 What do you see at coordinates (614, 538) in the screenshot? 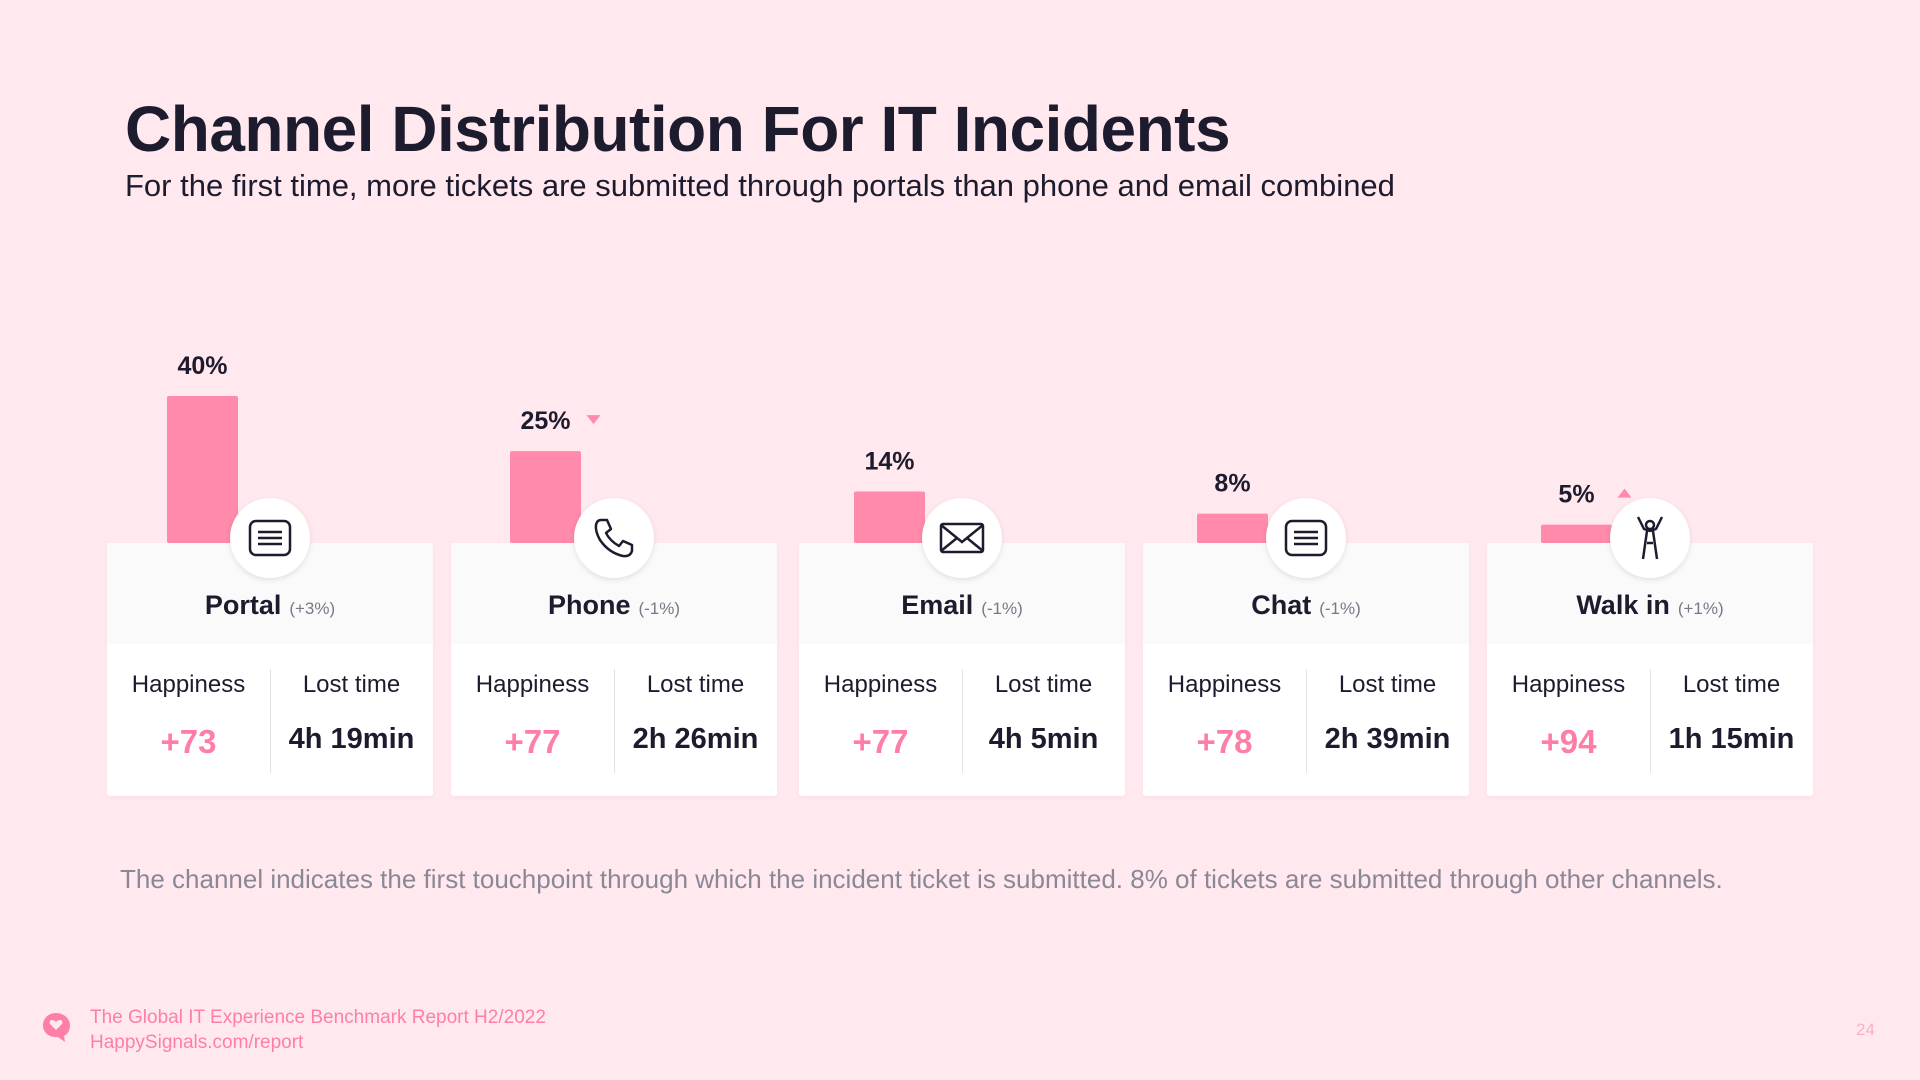
I see `phone-icon` at bounding box center [614, 538].